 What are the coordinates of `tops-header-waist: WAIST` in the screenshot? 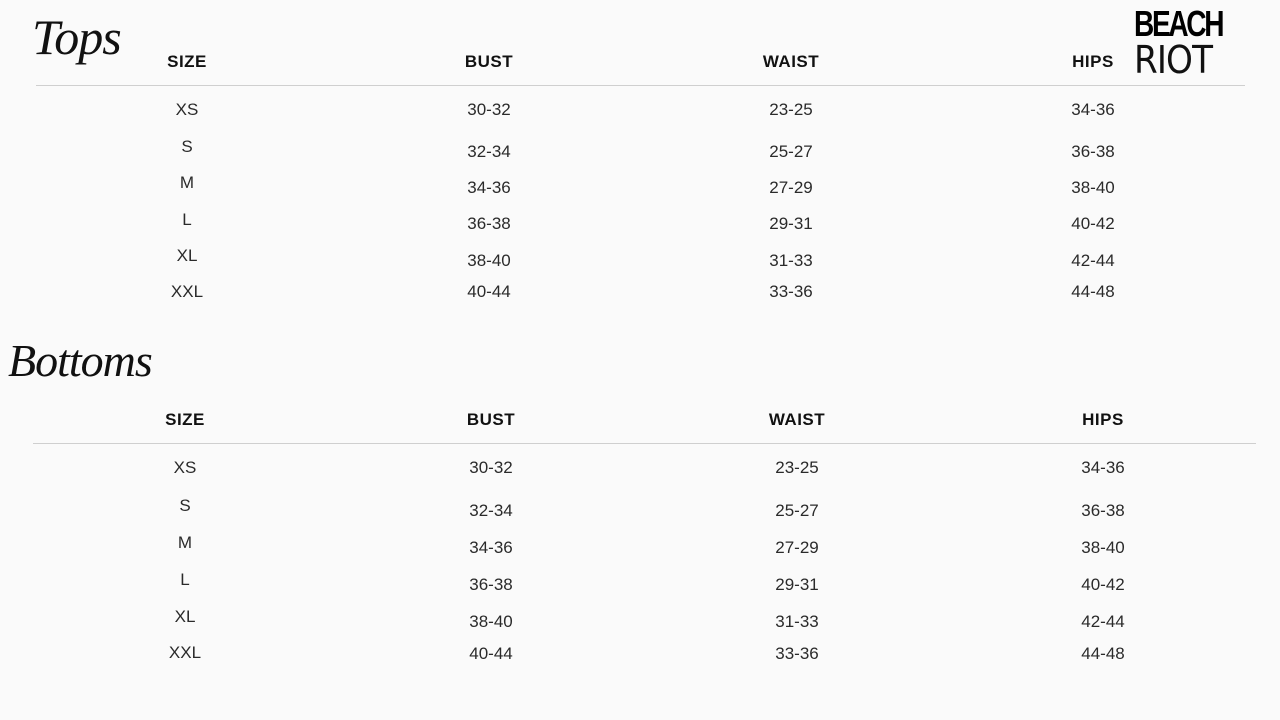 It's located at (791, 61).